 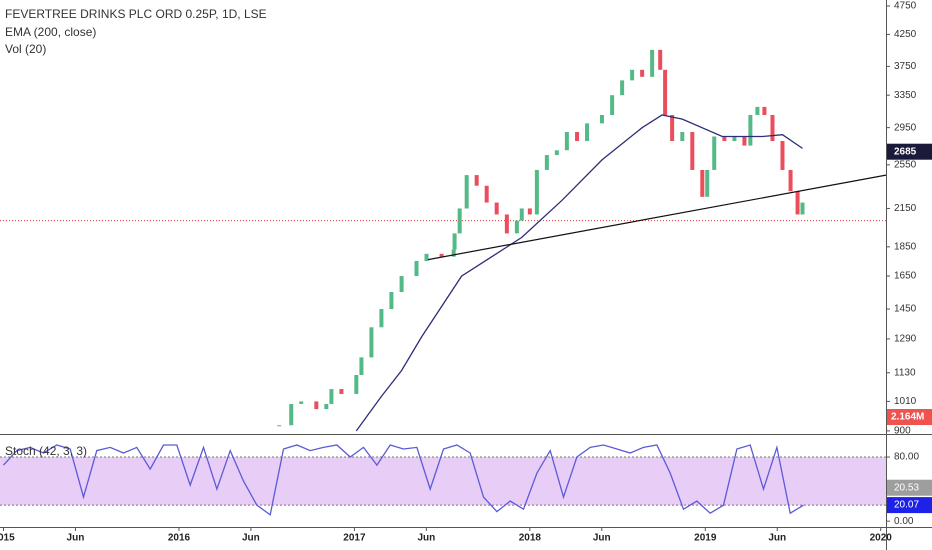 I want to click on indicator-label: Vol (20), so click(x=25, y=49).